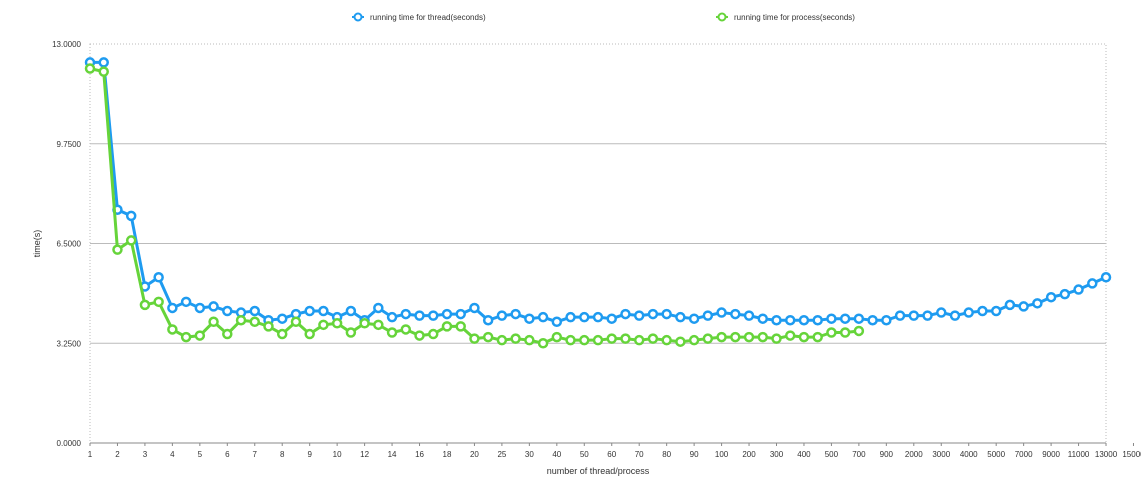 The height and width of the screenshot is (489, 1141). Describe the element at coordinates (419, 17) in the screenshot. I see `legend-item-thread: running time for thread(seconds)` at that location.